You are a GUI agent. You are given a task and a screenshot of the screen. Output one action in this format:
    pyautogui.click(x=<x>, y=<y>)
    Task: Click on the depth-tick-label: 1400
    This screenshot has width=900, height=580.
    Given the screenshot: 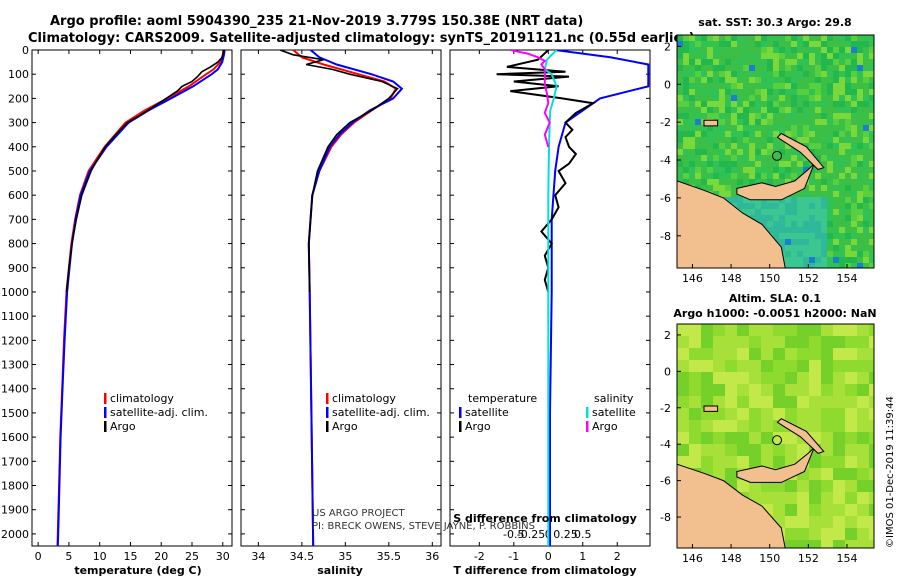 What is the action you would take?
    pyautogui.click(x=15, y=389)
    